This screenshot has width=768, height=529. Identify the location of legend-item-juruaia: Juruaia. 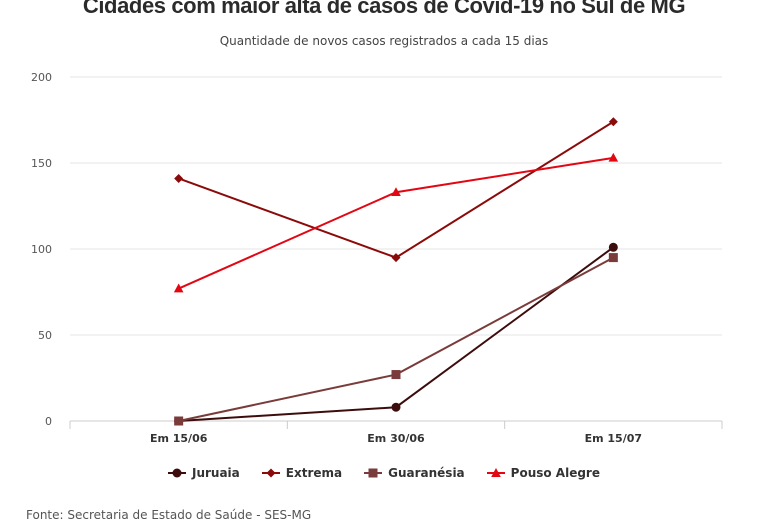
(203, 473).